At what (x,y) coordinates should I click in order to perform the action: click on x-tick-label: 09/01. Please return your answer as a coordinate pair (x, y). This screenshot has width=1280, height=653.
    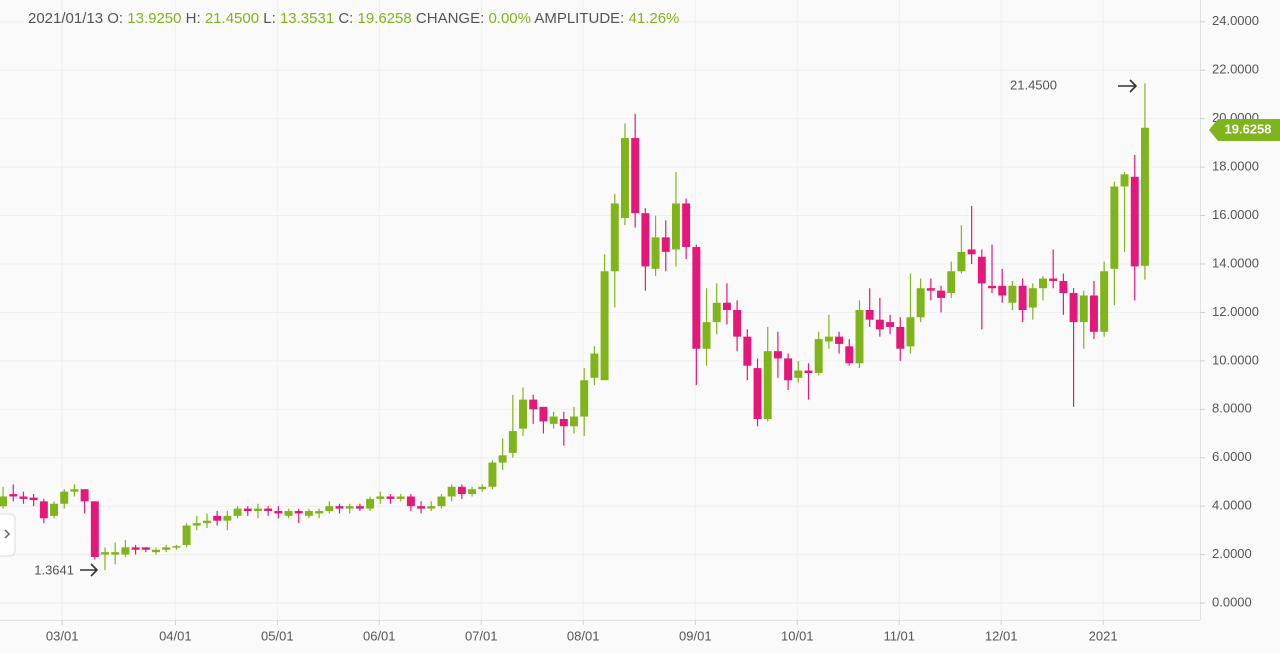
    Looking at the image, I should click on (695, 635).